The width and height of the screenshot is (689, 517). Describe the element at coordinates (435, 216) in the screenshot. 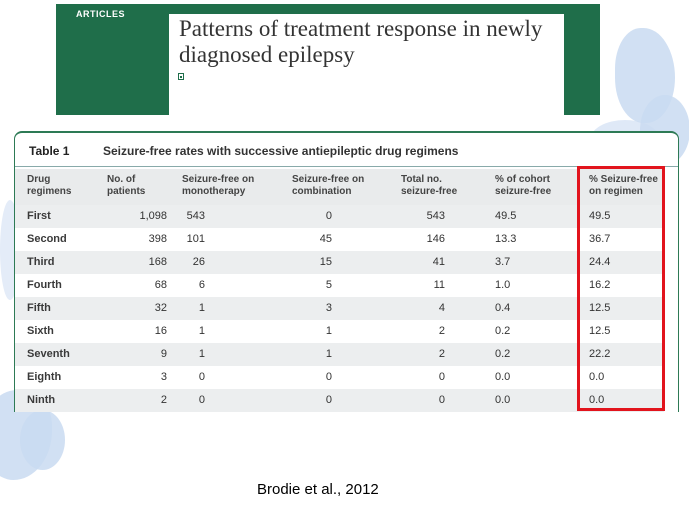

I see `cell-total: 543` at that location.